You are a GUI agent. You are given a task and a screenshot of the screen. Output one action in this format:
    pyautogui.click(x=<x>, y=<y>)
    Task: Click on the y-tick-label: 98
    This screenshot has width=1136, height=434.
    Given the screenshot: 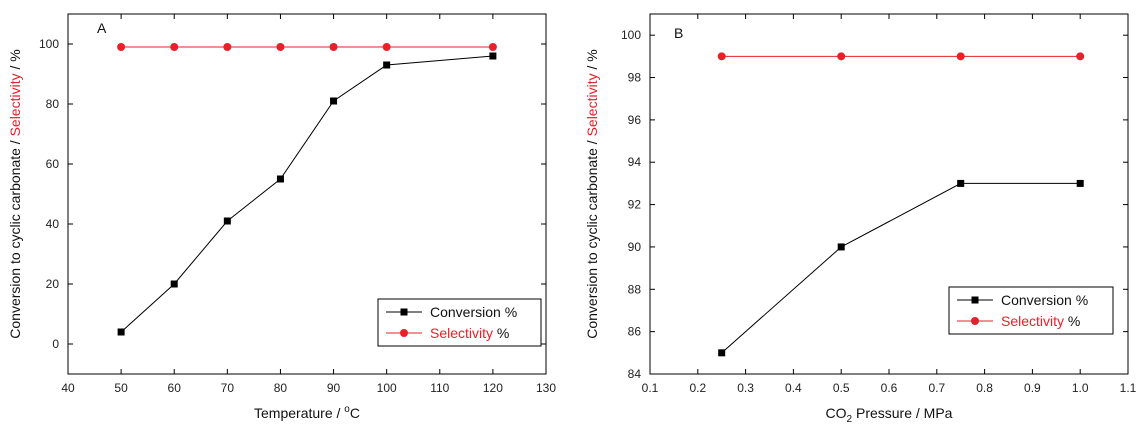 What is the action you would take?
    pyautogui.click(x=635, y=78)
    